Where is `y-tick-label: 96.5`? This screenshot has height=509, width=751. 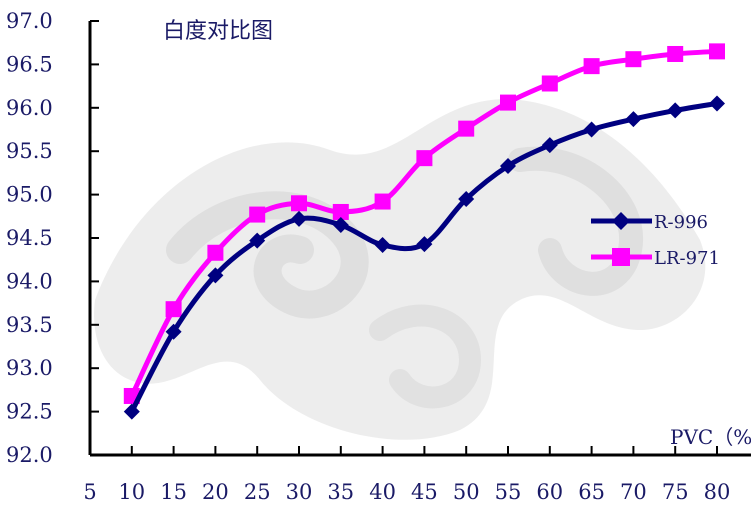 y-tick-label: 96.5 is located at coordinates (29, 64).